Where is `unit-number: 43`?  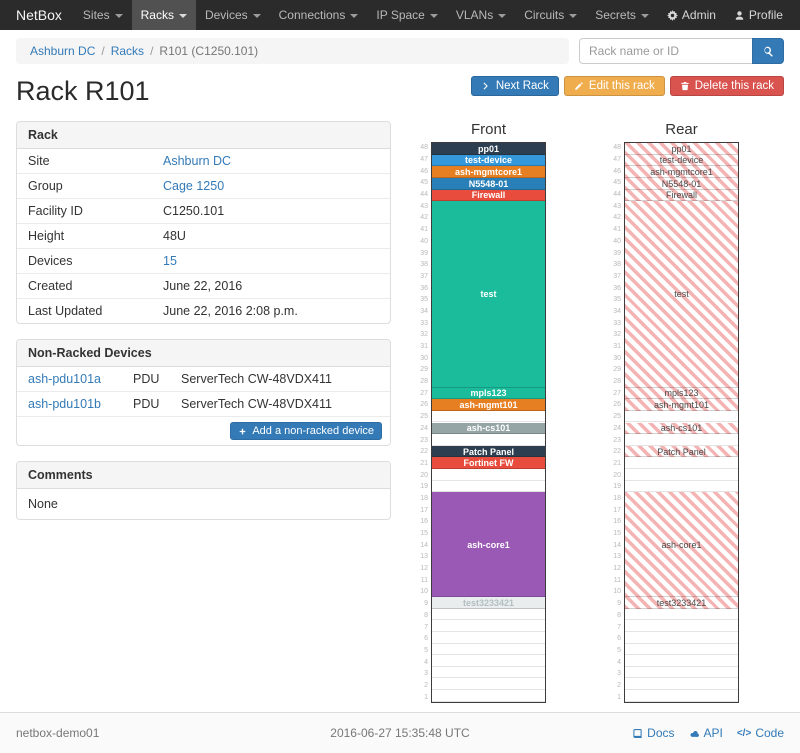 unit-number: 43 is located at coordinates (424, 206).